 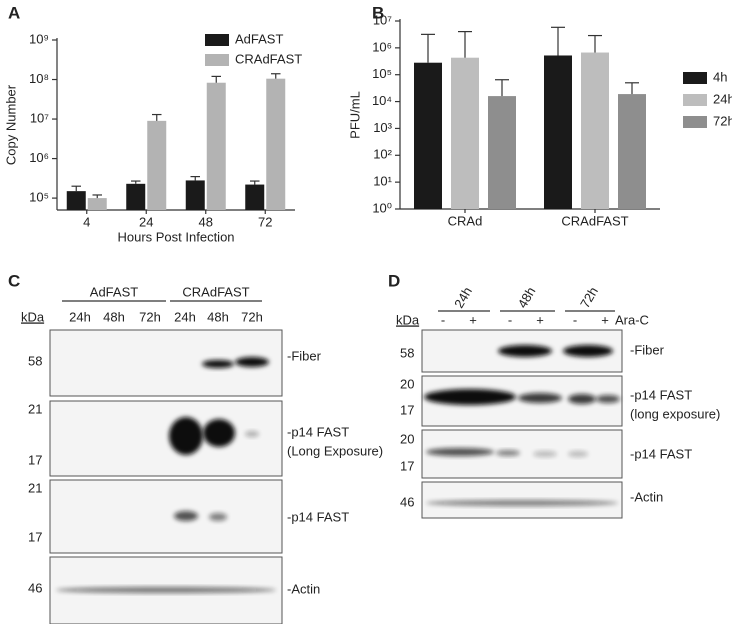 What do you see at coordinates (86, 221) in the screenshot?
I see `x-tick-label: 4` at bounding box center [86, 221].